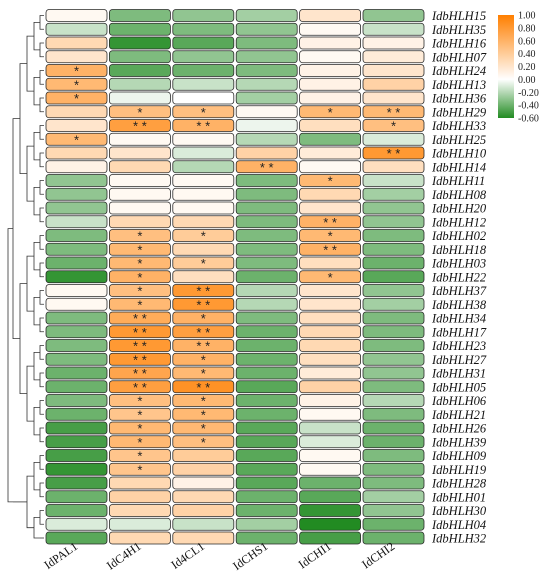 This screenshot has height=580, width=550. What do you see at coordinates (527, 28) in the screenshot?
I see `colorbar-tick-label: 0.80` at bounding box center [527, 28].